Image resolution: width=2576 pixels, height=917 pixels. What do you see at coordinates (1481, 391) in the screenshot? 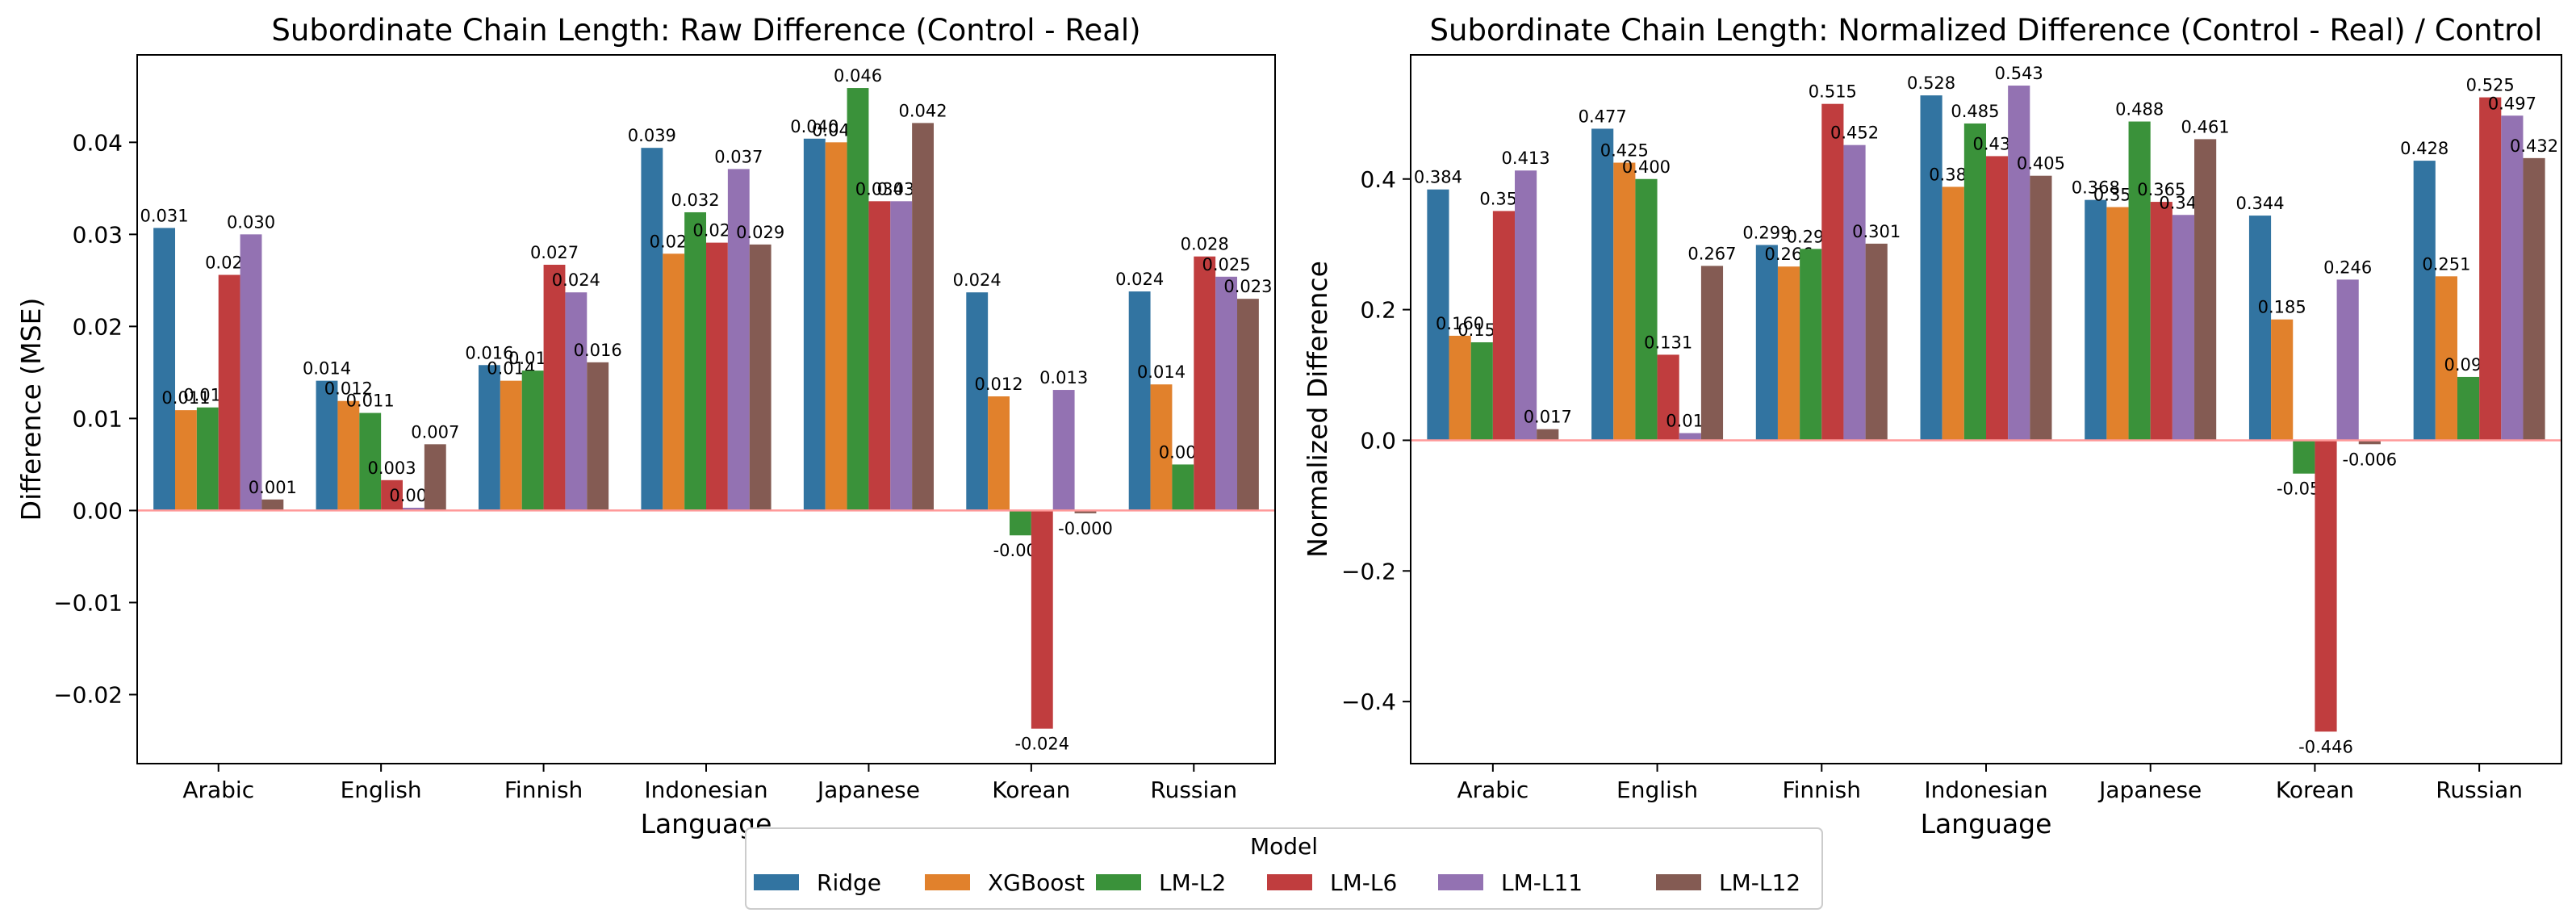
I see `bar-lm-l2-arabic` at bounding box center [1481, 391].